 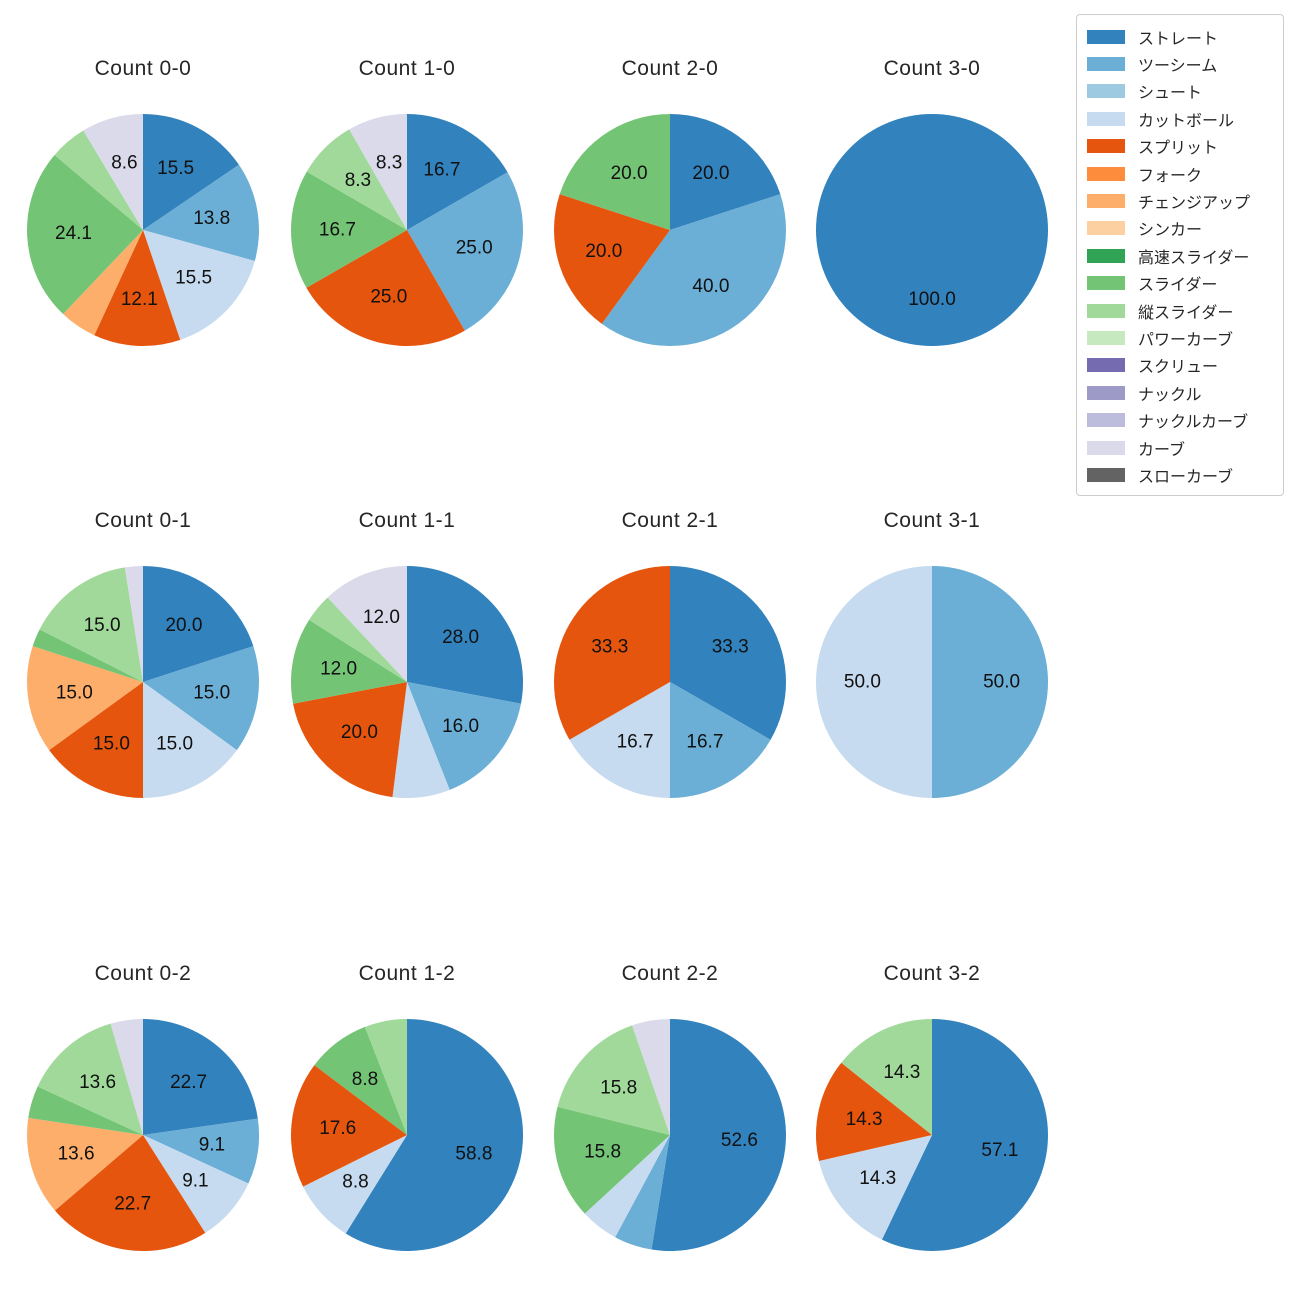 I want to click on subplot-title: Count 3-0, so click(x=932, y=68).